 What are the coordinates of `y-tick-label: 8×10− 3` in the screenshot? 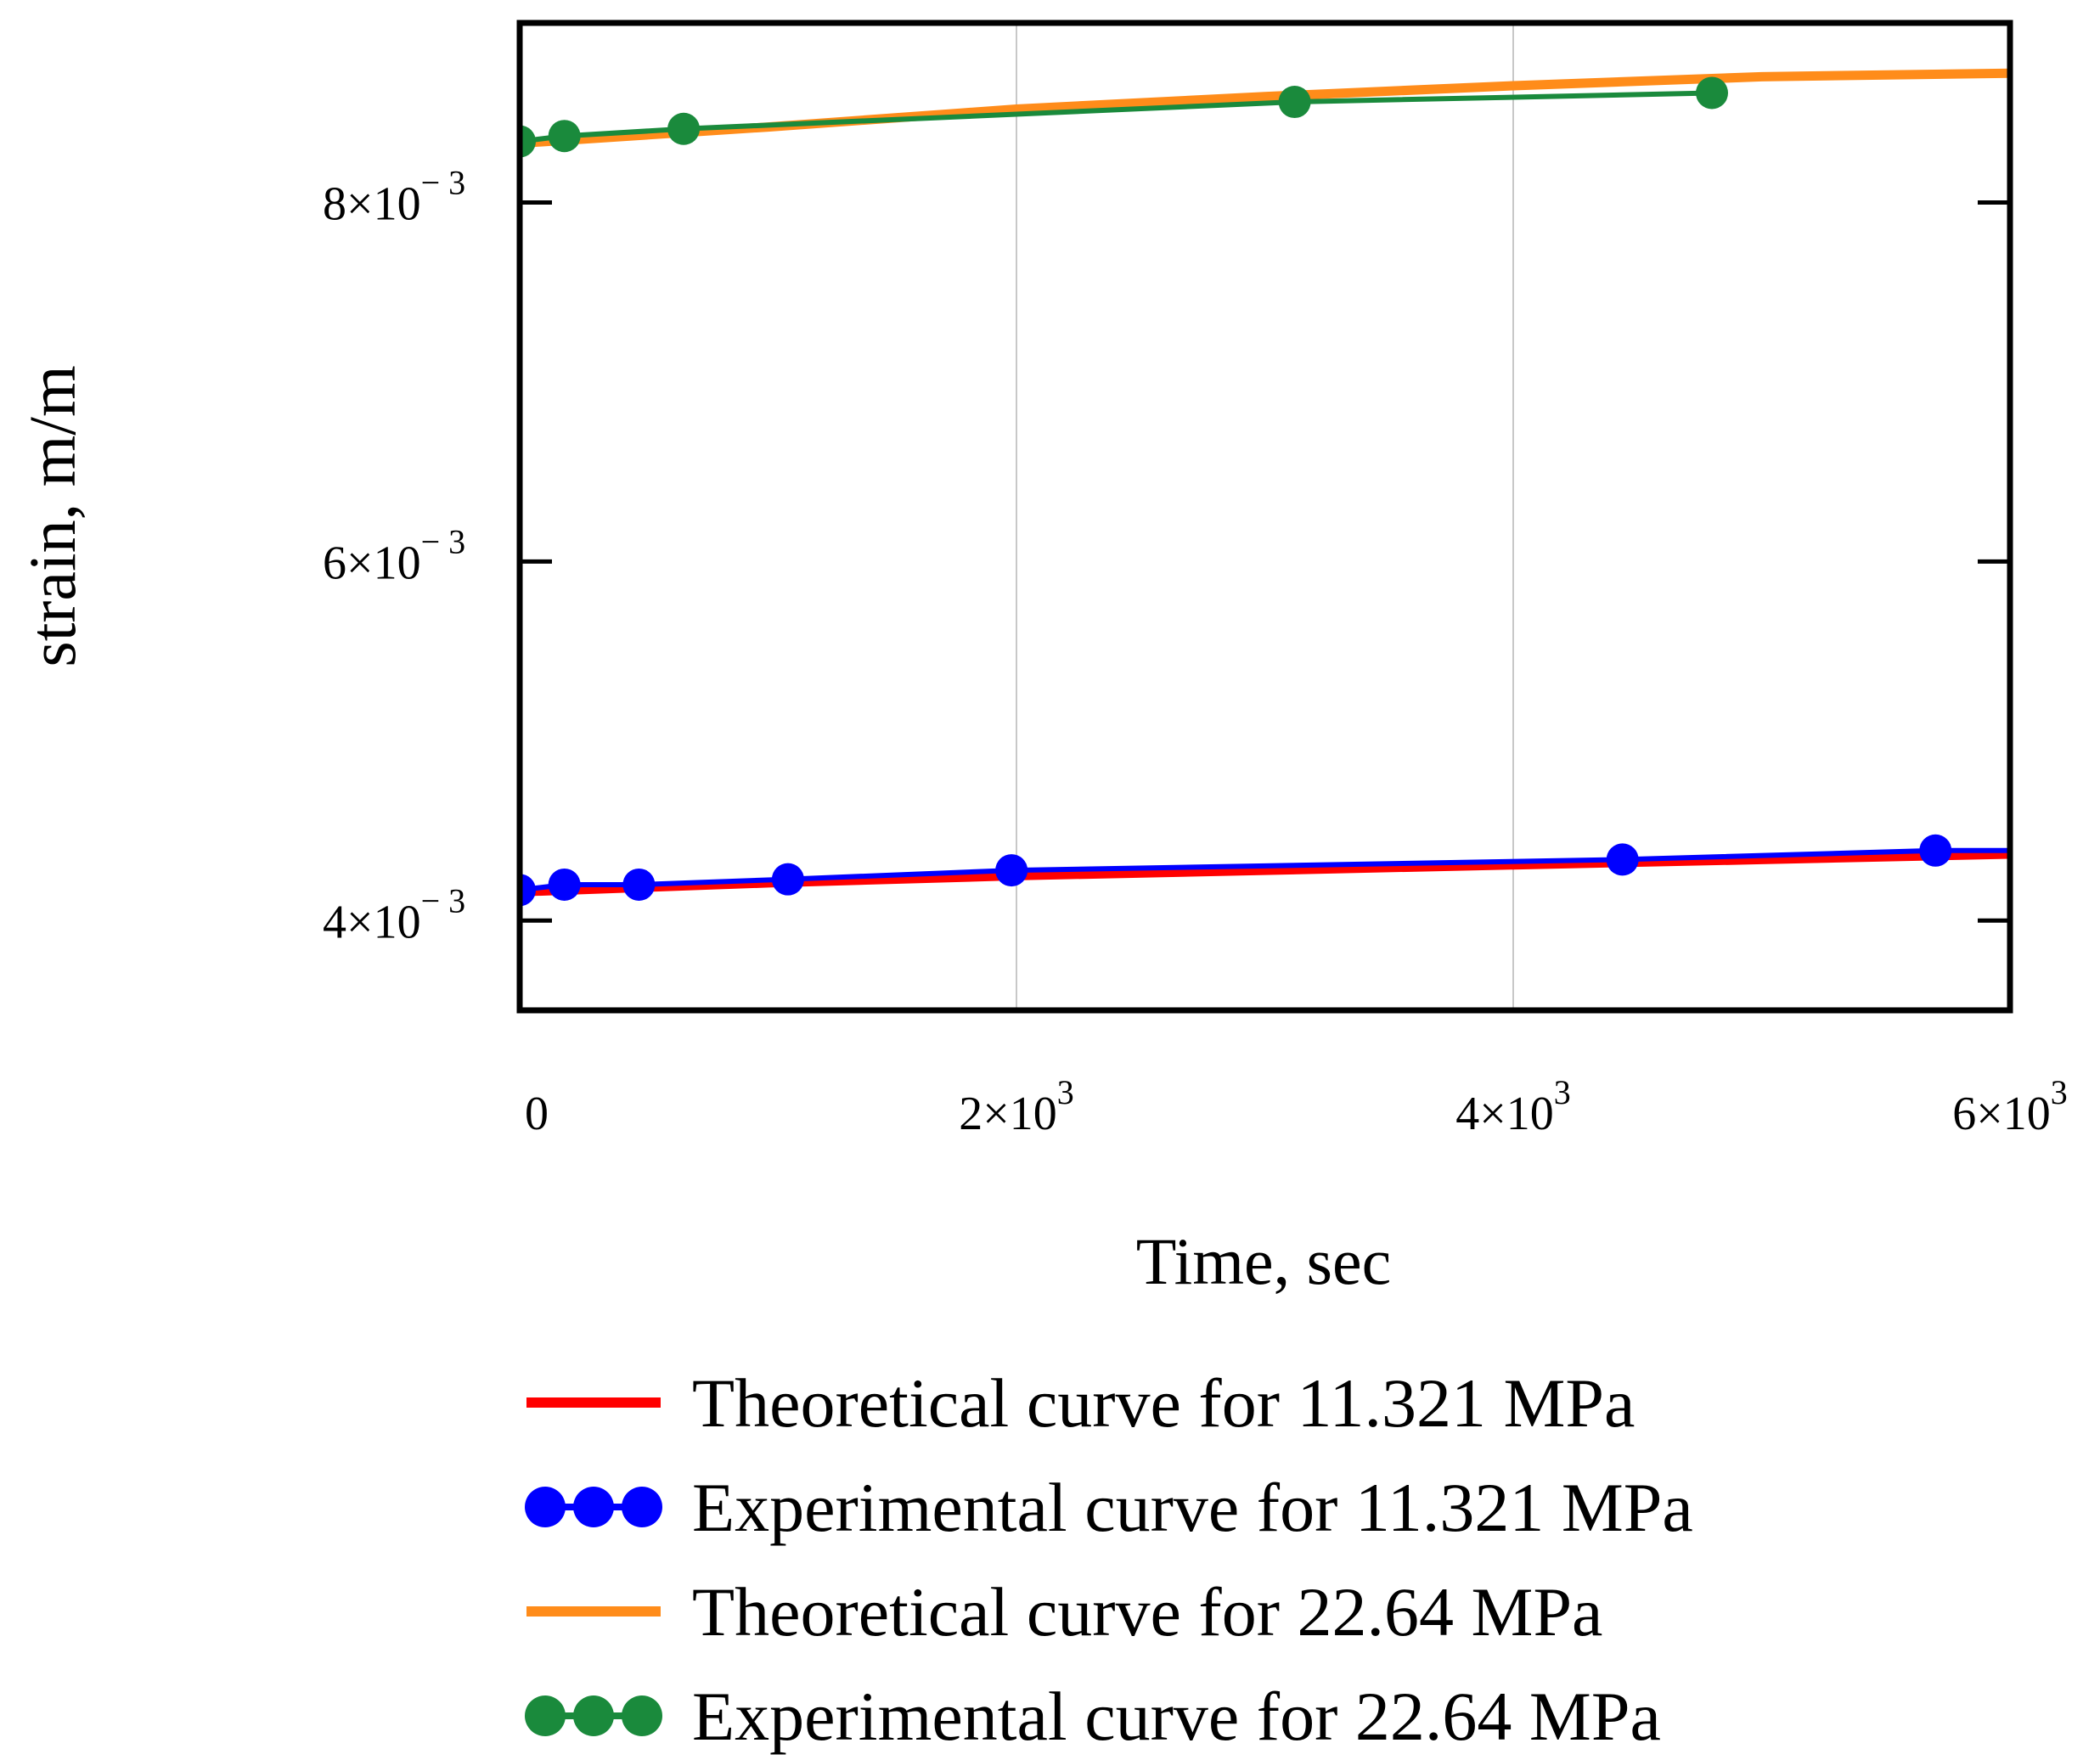 It's located at (394, 196).